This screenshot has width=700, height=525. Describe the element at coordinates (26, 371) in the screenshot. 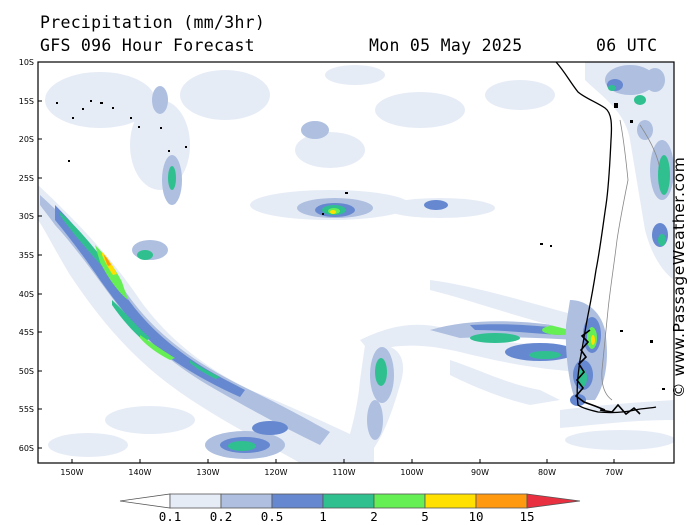

I see `lat-label: 50S` at that location.